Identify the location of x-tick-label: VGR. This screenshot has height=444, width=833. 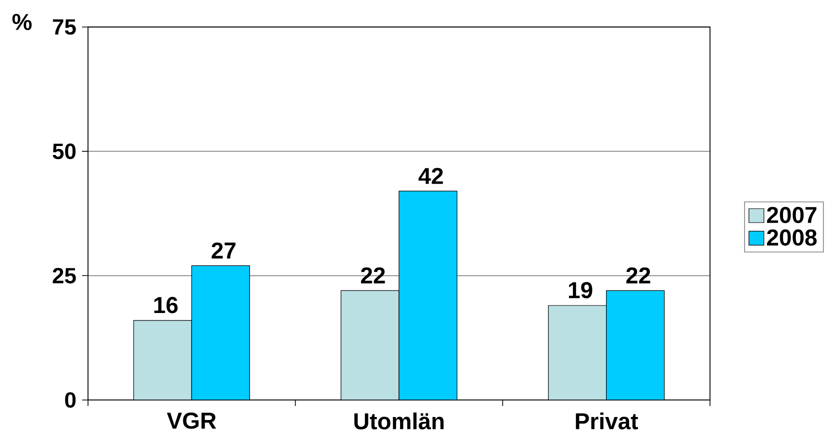
(191, 420).